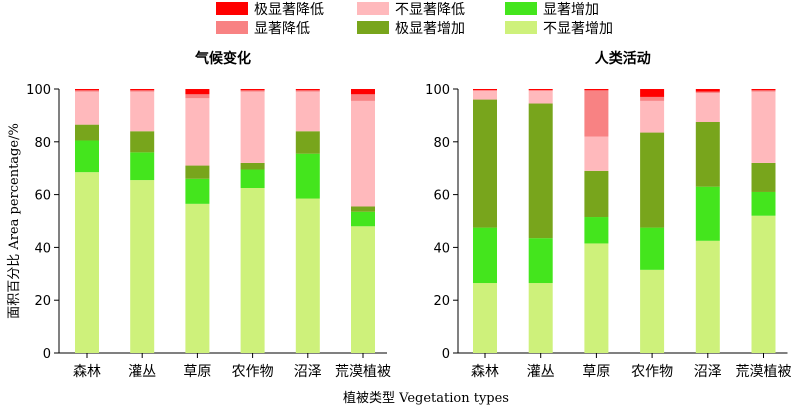 The image size is (800, 407). Describe the element at coordinates (282, 29) in the screenshot. I see `legend-label-sig_dec: 显著降低` at that location.